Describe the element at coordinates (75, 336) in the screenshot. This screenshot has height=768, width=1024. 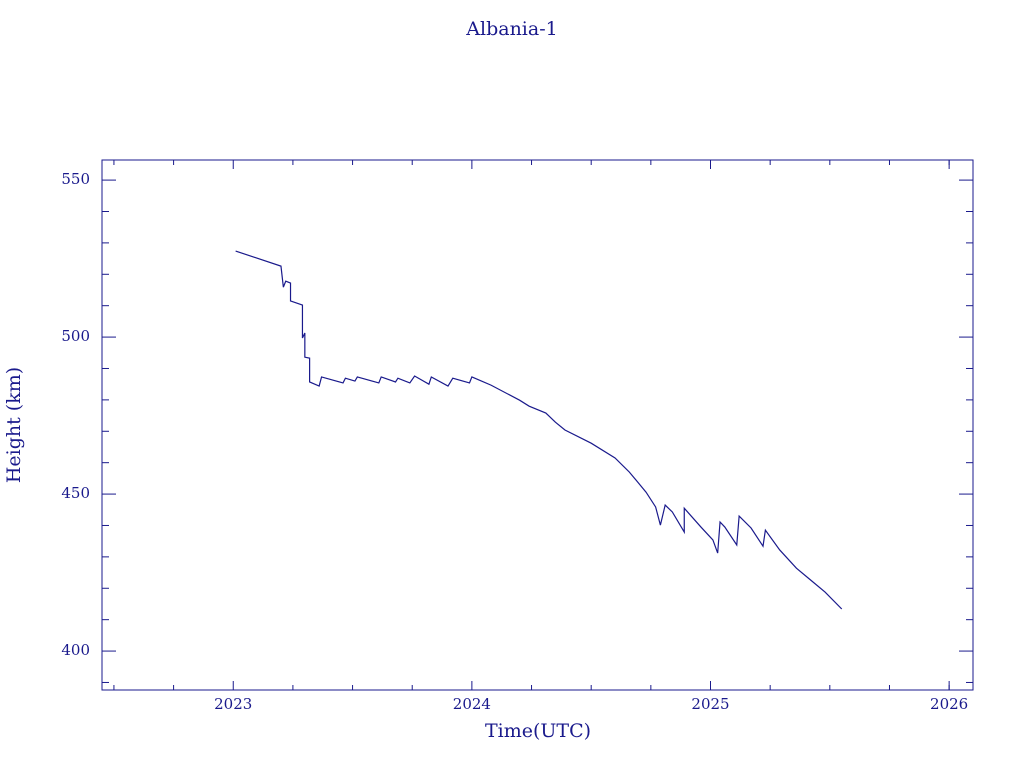
I see `y-tick-label: 500` at that location.